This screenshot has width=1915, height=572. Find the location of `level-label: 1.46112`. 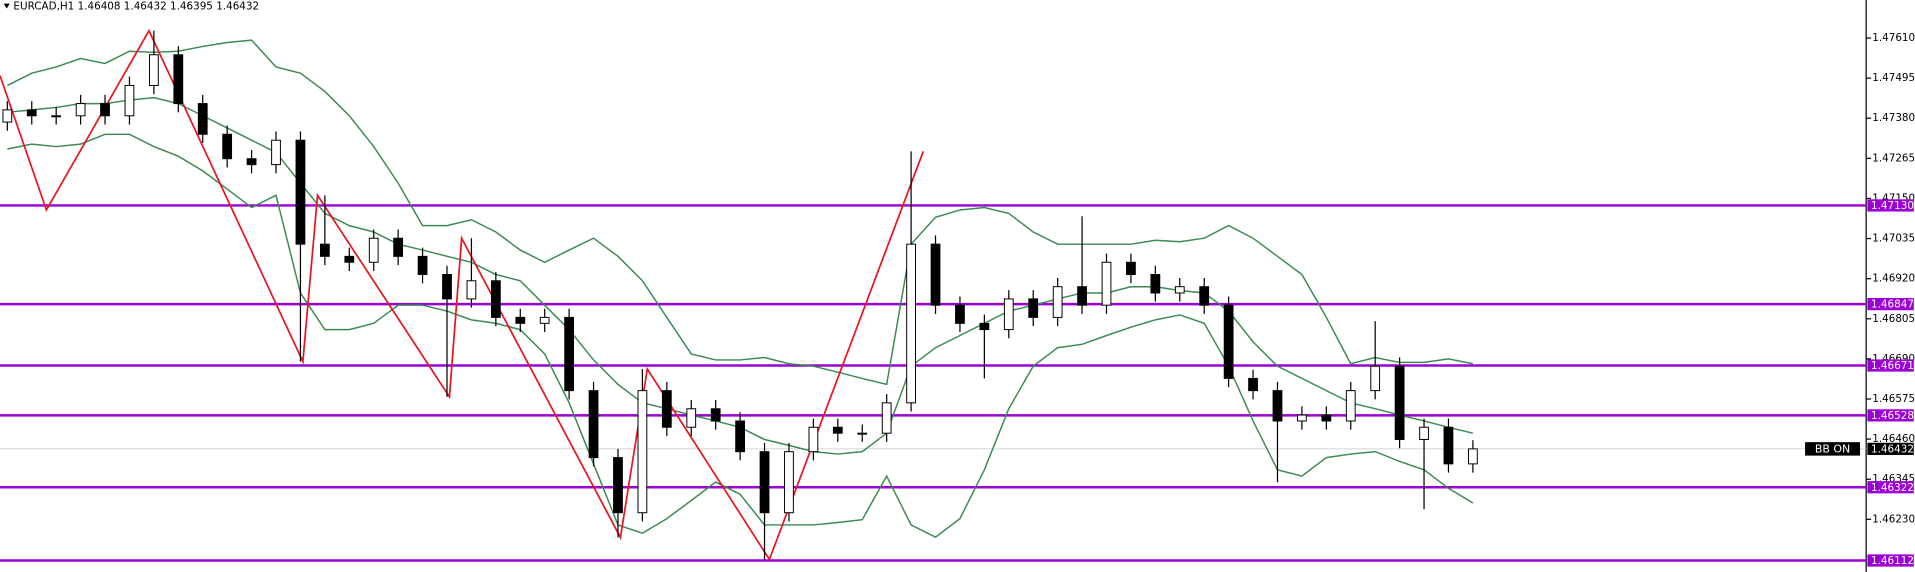

level-label: 1.46112 is located at coordinates (1892, 561).